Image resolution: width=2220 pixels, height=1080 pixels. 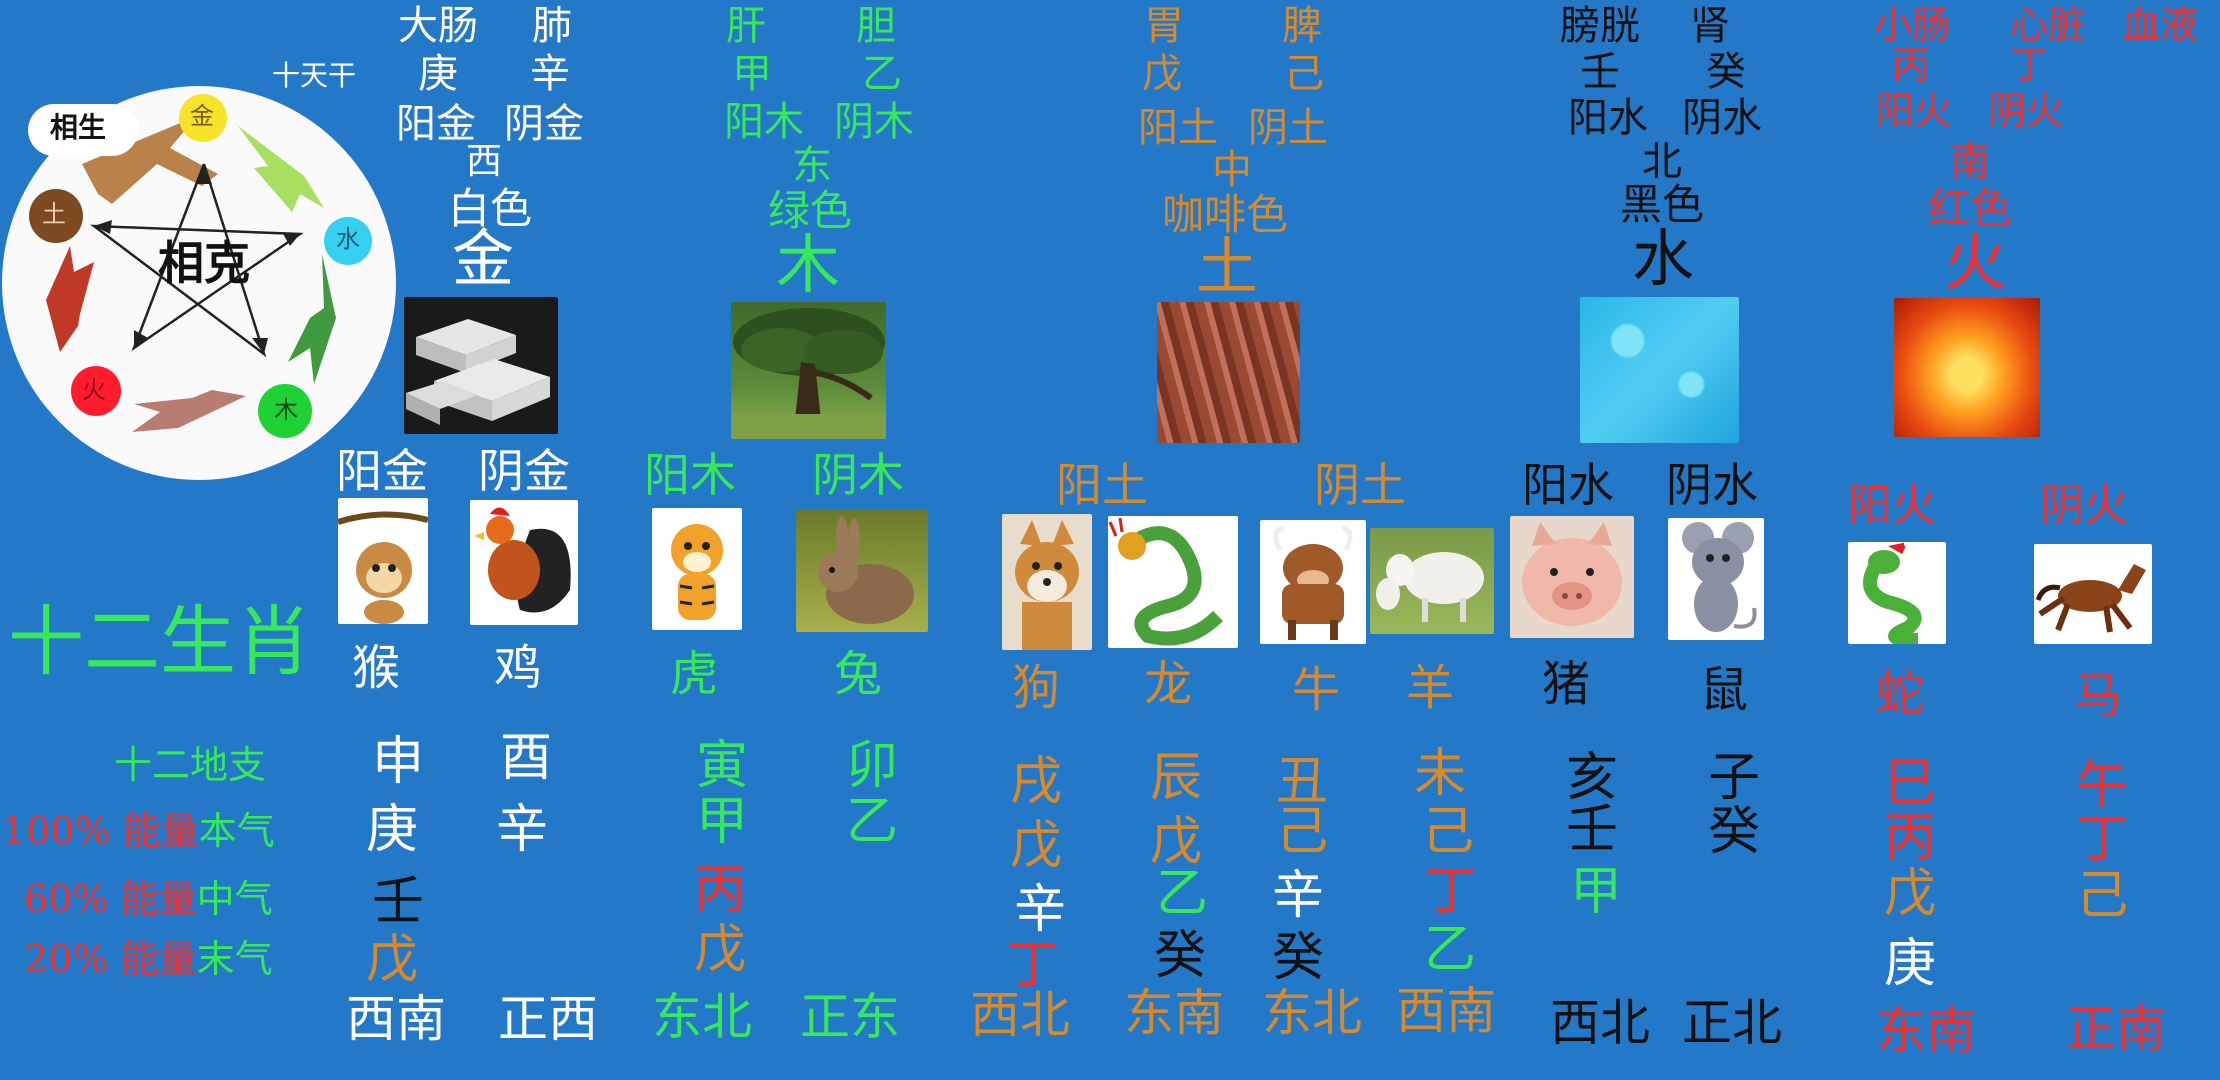 I want to click on node-jin, so click(x=203, y=118).